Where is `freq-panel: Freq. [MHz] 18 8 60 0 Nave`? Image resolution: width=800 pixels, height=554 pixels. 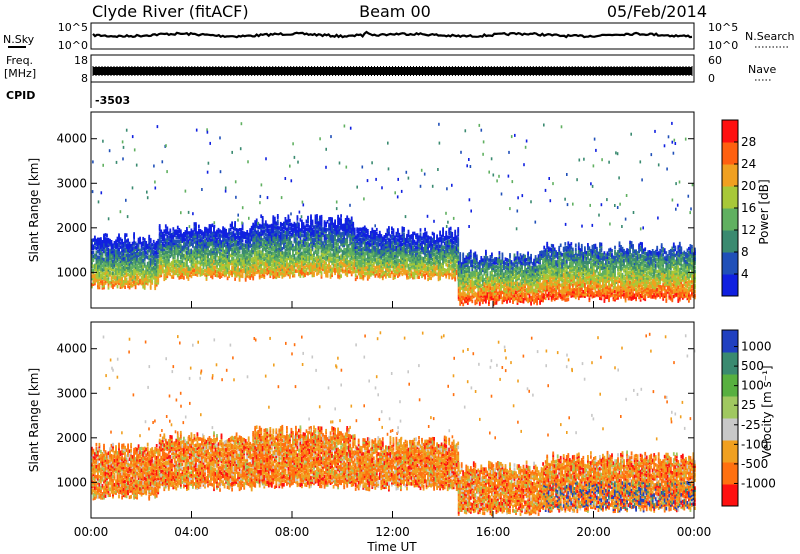 freq-panel: Freq. [MHz] 18 8 60 0 Nave is located at coordinates (390, 69).